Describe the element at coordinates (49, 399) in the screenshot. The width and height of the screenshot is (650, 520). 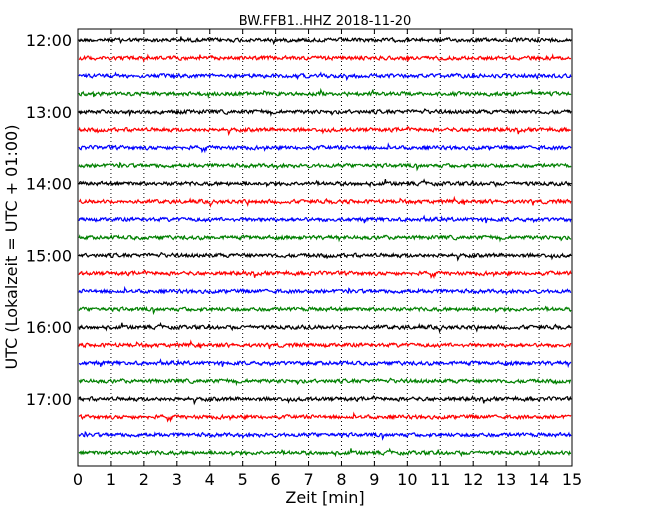
I see `y-tick-label: 17:00` at that location.